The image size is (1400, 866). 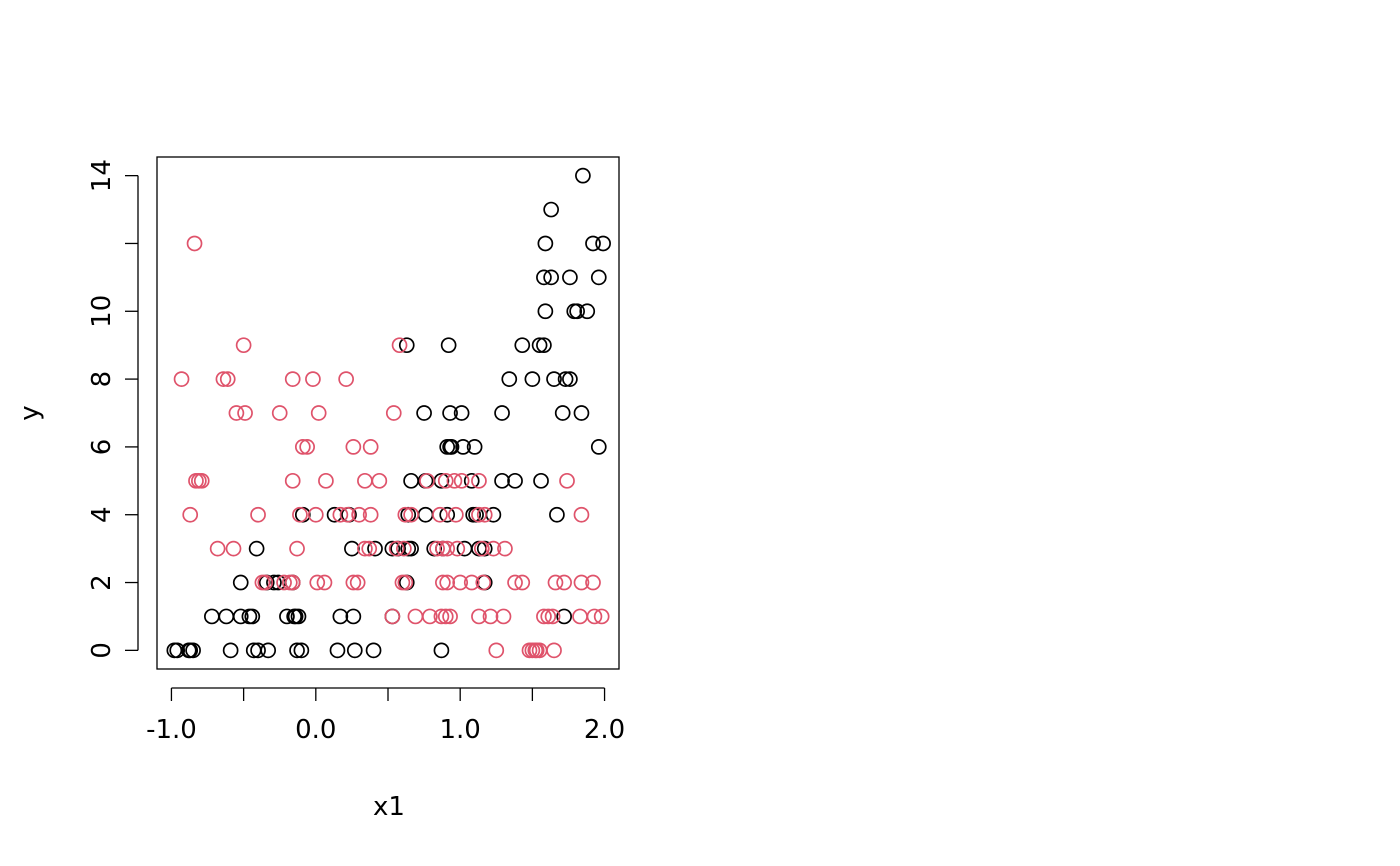 What do you see at coordinates (102, 379) in the screenshot?
I see `y-tick-label-4: 8` at bounding box center [102, 379].